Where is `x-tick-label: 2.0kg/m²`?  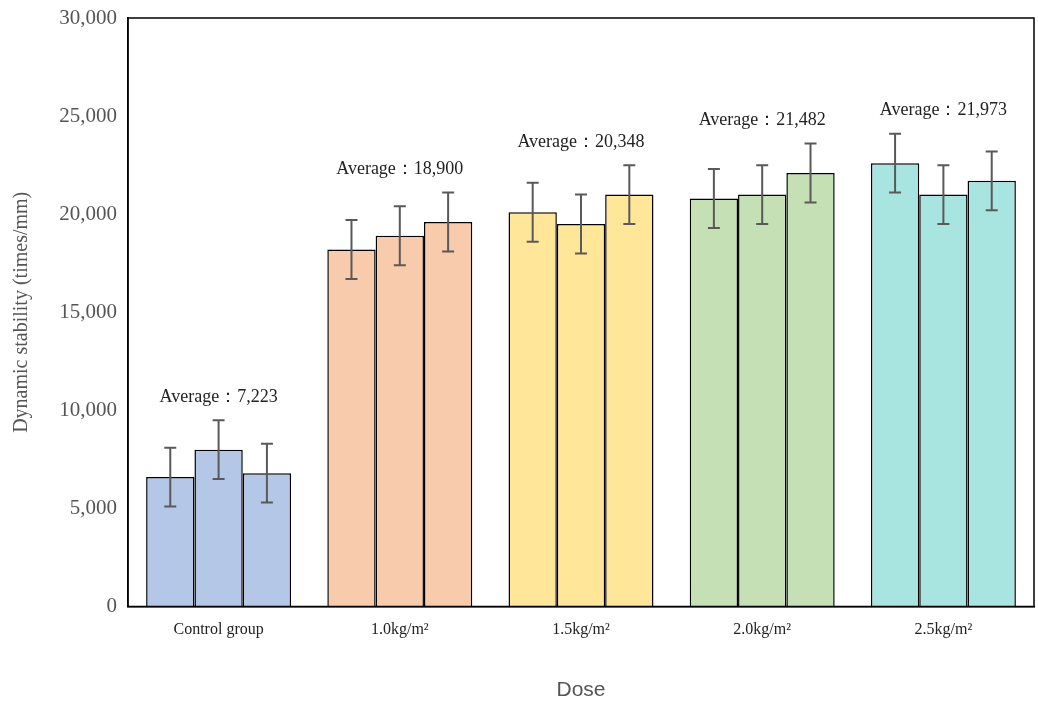
x-tick-label: 2.0kg/m² is located at coordinates (762, 629).